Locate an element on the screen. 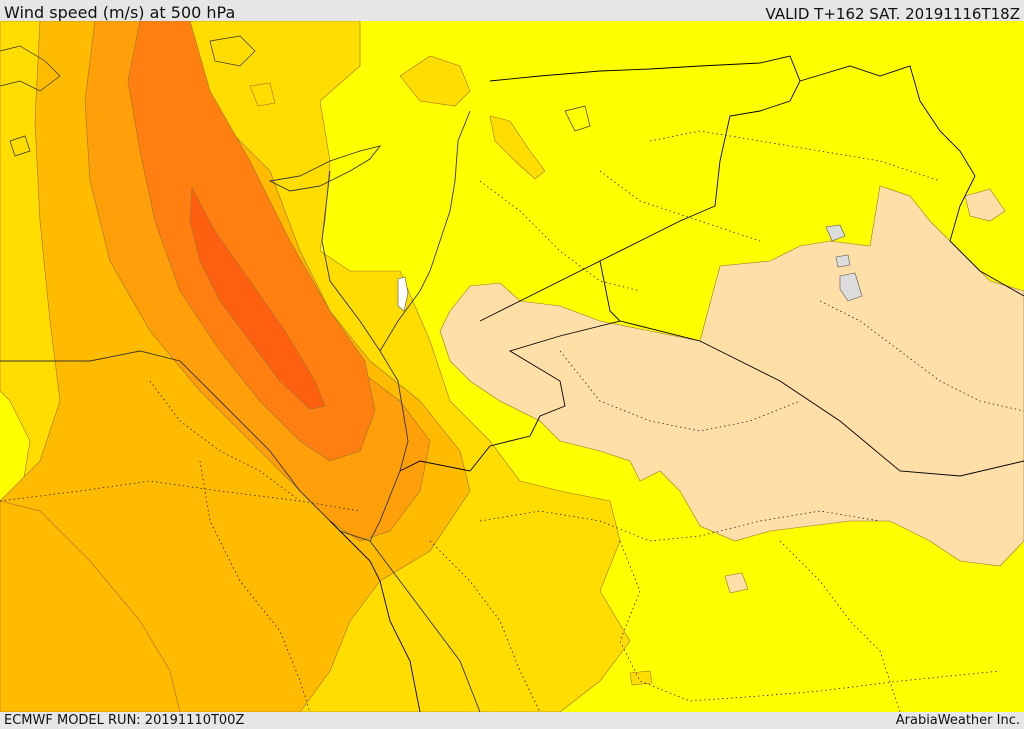 This screenshot has height=729, width=1024. valid-time: VALID T+162 SAT. 20191116T18Z is located at coordinates (892, 14).